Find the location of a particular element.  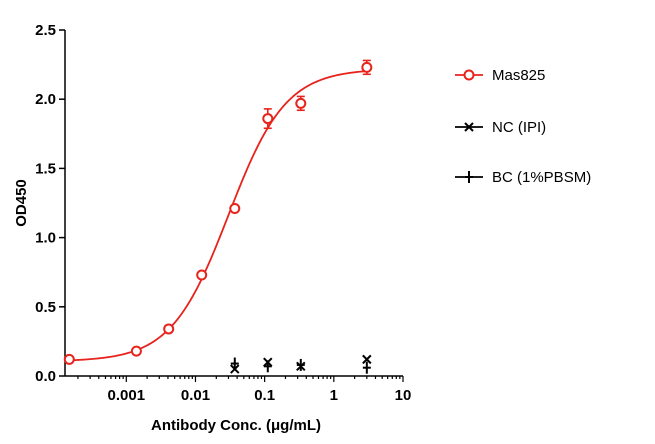

y-tick-label: 0.0 is located at coordinates (45, 376).